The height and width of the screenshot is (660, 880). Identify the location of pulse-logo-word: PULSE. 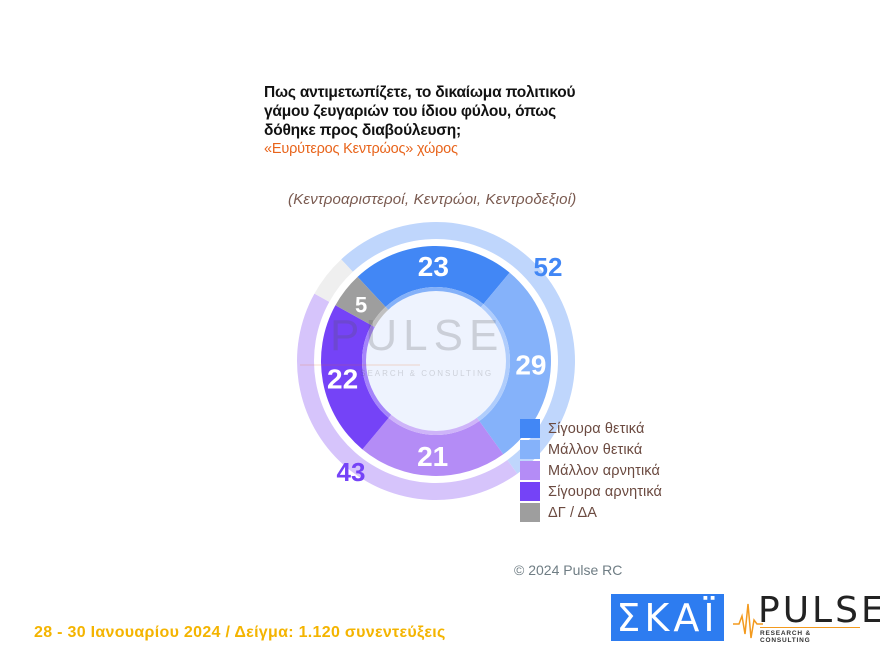
(819, 610).